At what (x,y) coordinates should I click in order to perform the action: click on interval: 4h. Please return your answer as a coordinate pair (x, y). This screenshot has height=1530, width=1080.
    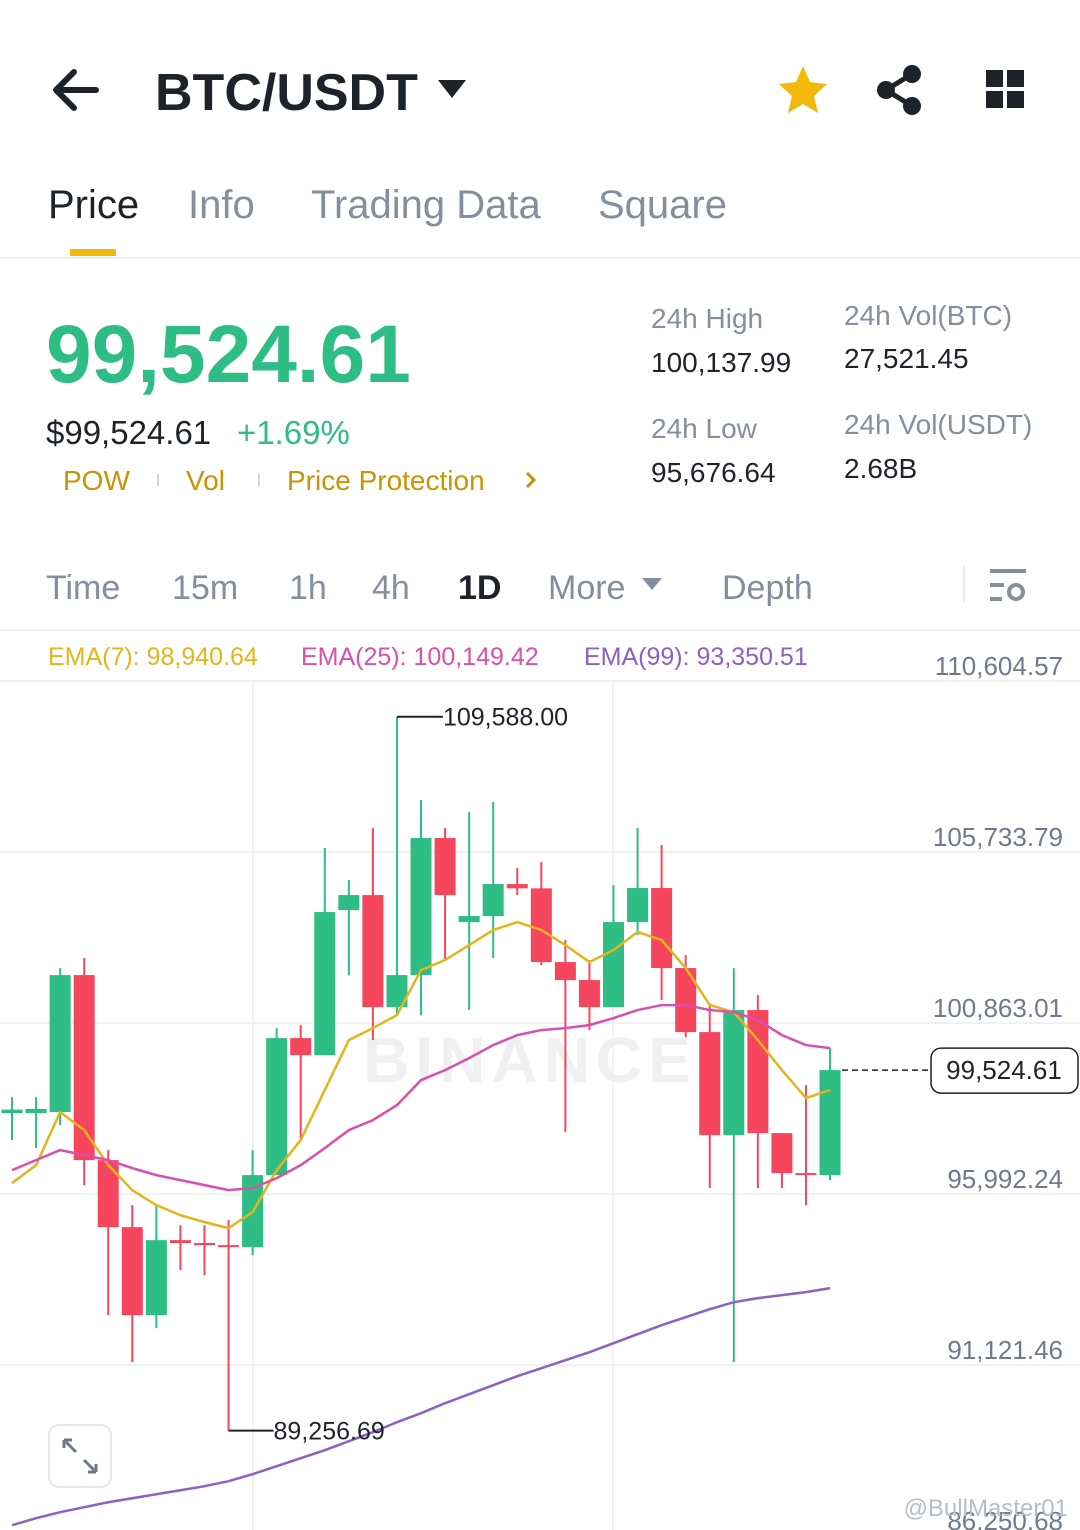
    Looking at the image, I should click on (391, 588).